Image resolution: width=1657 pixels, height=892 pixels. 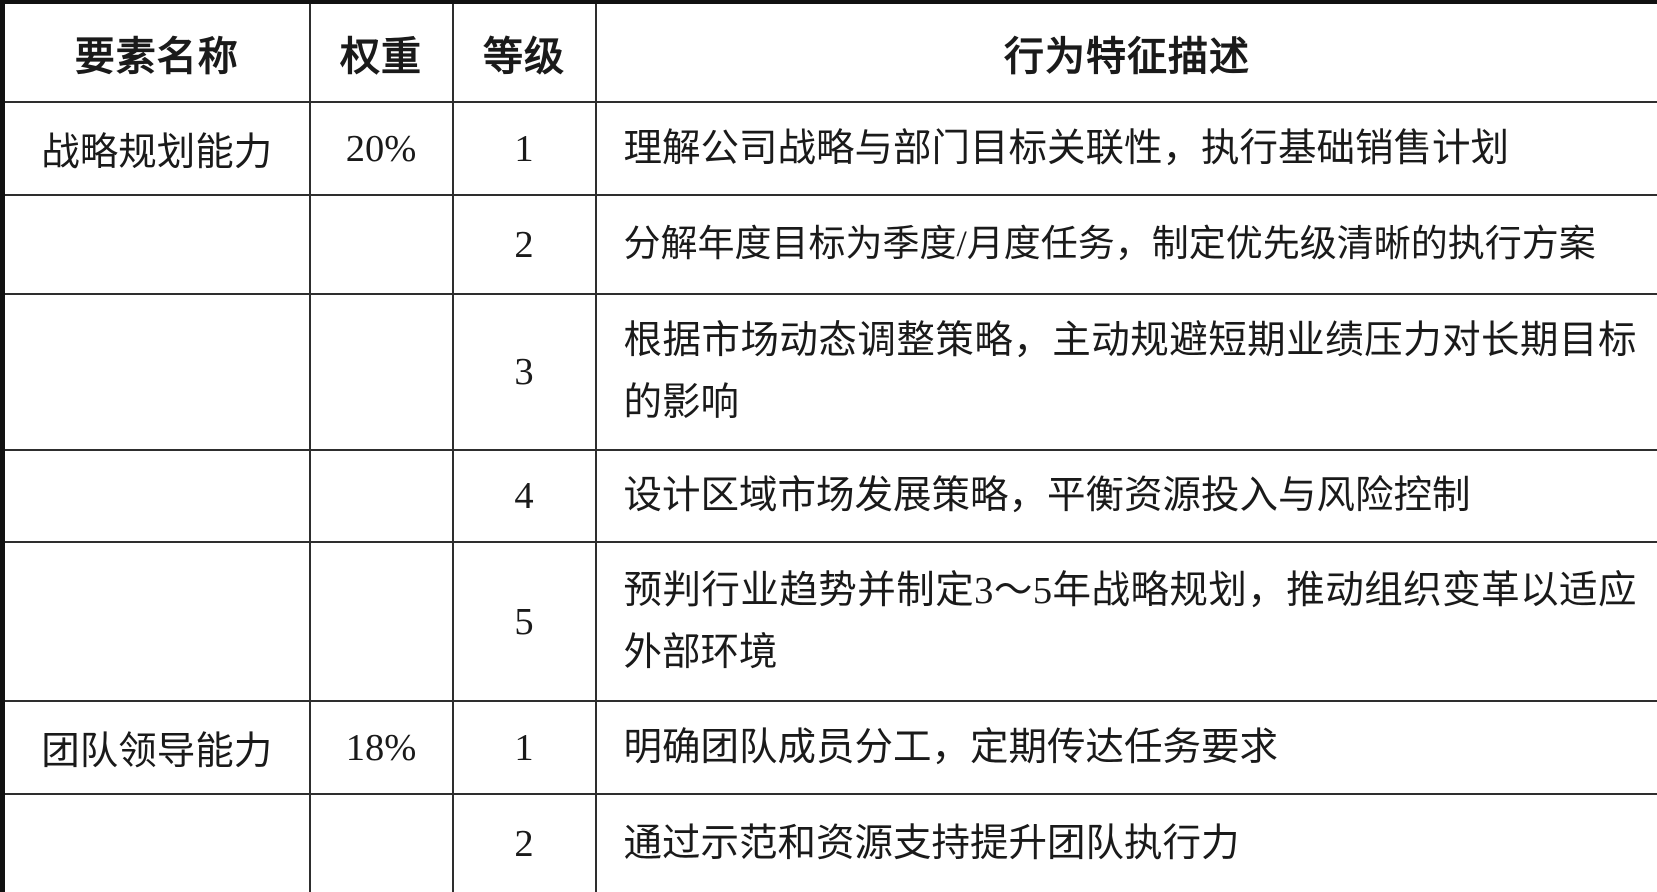 What do you see at coordinates (524, 496) in the screenshot?
I see `level-cell: 4` at bounding box center [524, 496].